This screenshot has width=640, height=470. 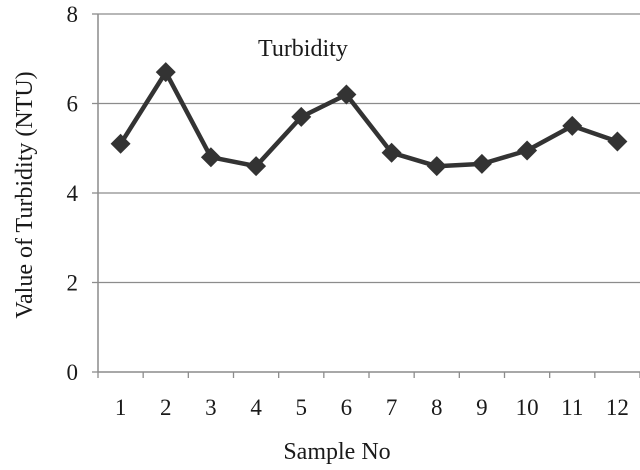 What do you see at coordinates (73, 283) in the screenshot?
I see `y-tick-label-2: 2` at bounding box center [73, 283].